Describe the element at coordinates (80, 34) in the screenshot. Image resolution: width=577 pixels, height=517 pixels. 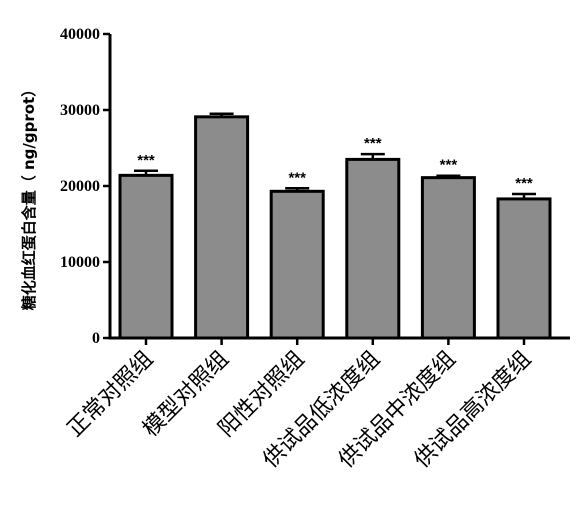
I see `y-tick-label: 40000` at that location.